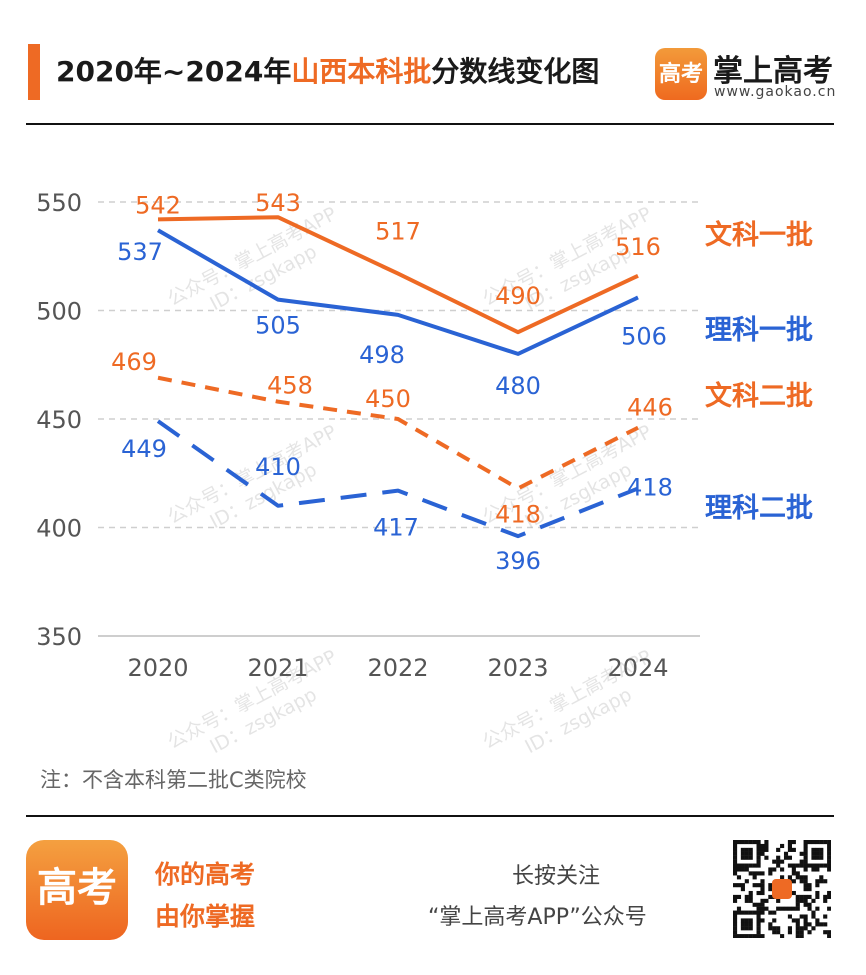  Describe the element at coordinates (59, 529) in the screenshot. I see `y-tick-label: 400` at that location.